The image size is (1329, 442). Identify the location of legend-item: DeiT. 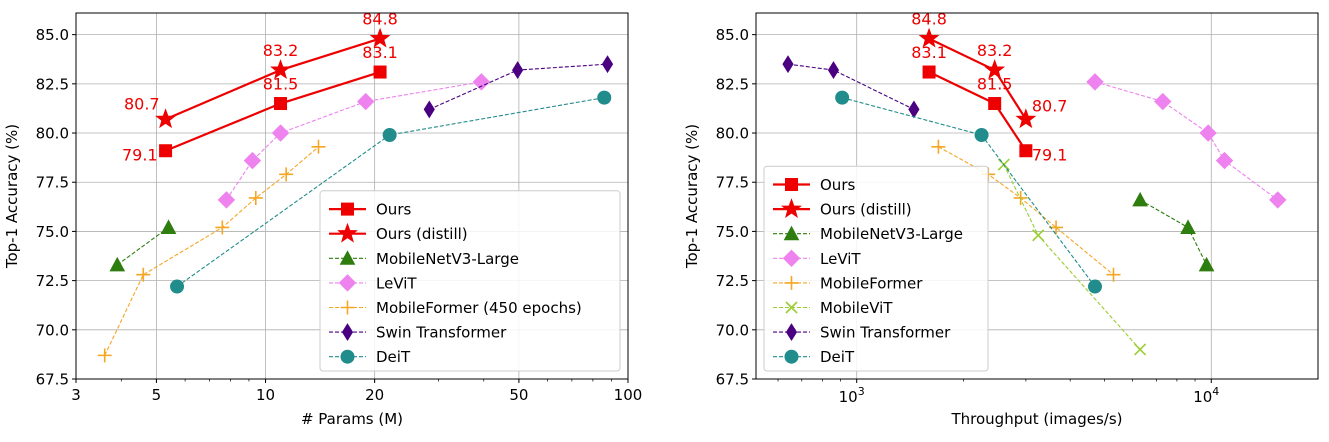
(370, 357).